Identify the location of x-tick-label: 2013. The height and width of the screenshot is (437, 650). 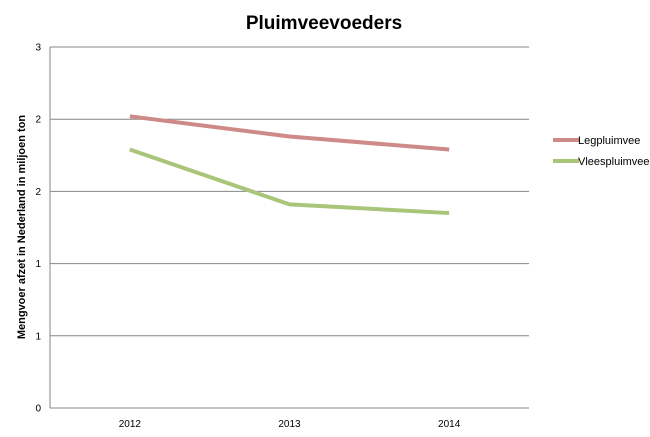
(289, 424).